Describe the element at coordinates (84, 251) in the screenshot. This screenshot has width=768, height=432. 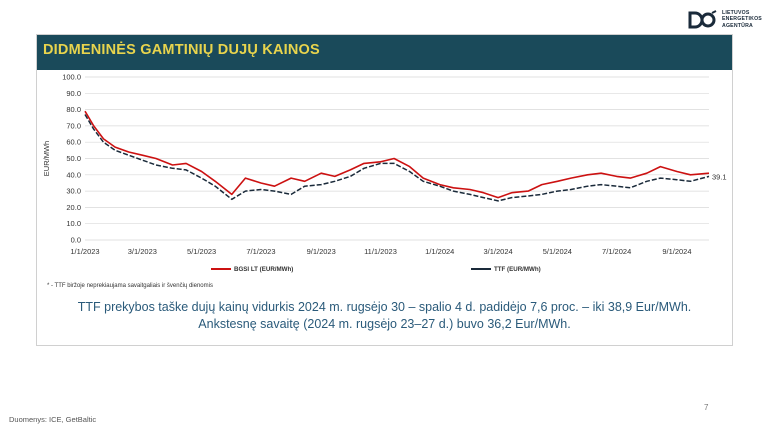
I see `x-tick-label: 1/1/2023` at that location.